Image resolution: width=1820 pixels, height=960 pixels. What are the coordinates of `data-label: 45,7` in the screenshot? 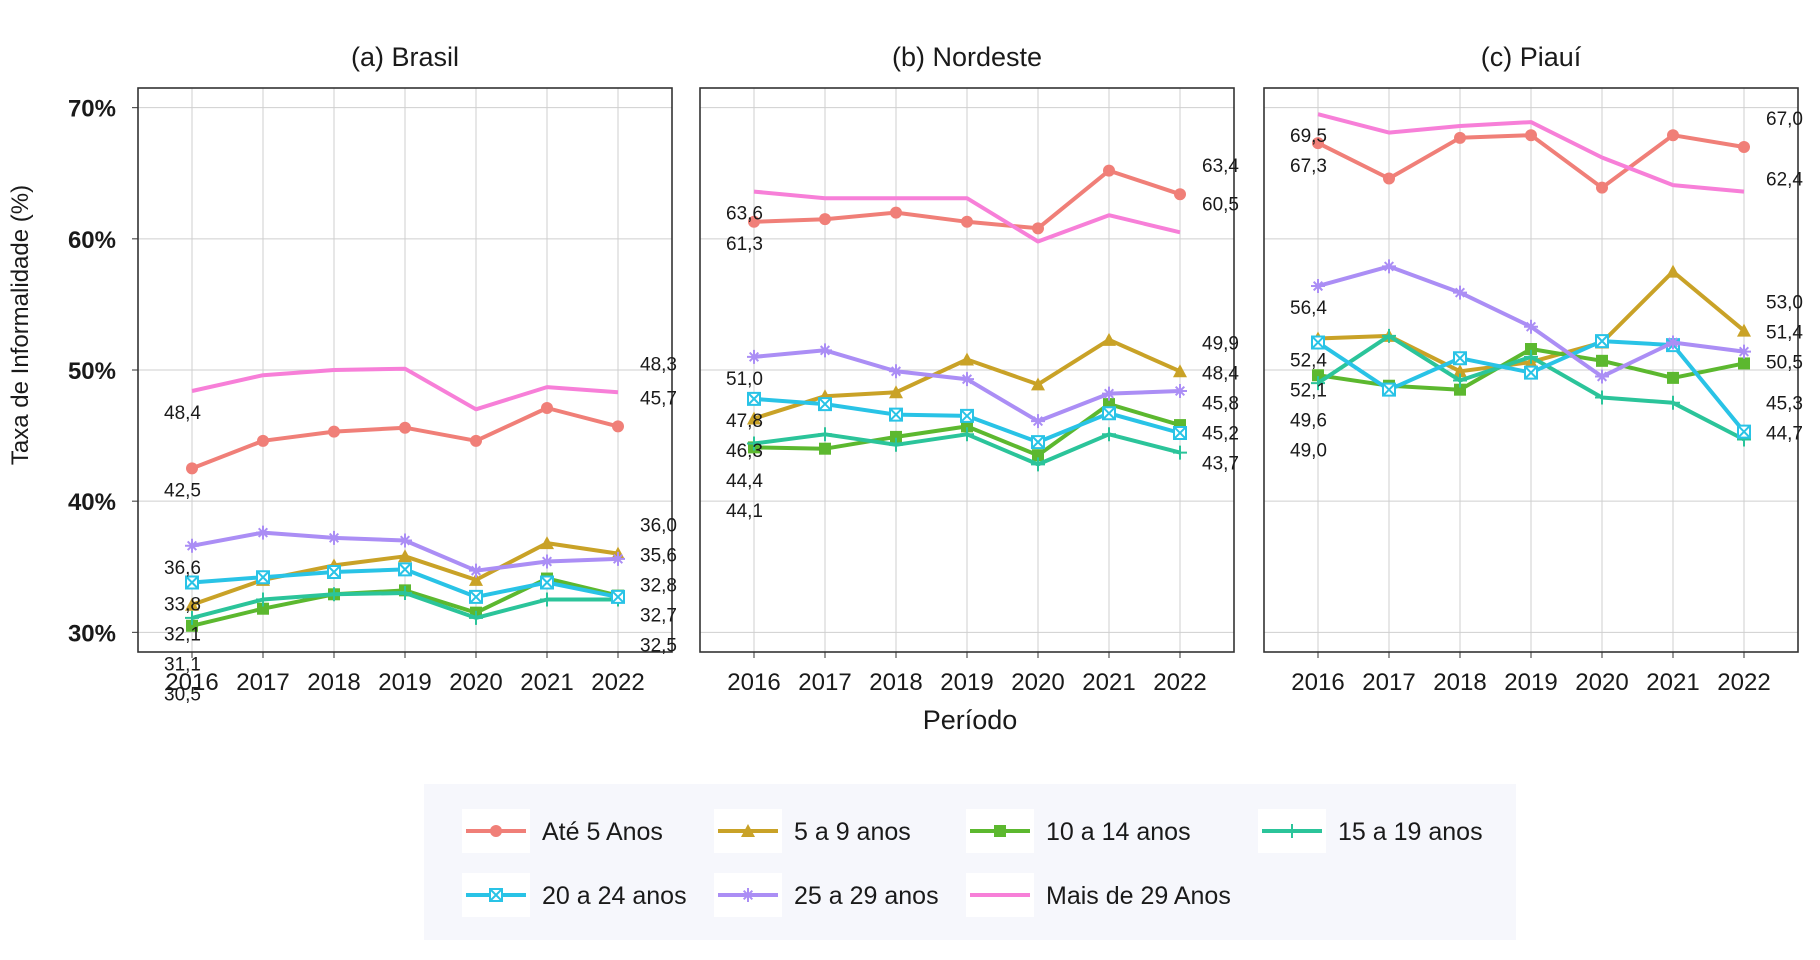 It's located at (658, 398).